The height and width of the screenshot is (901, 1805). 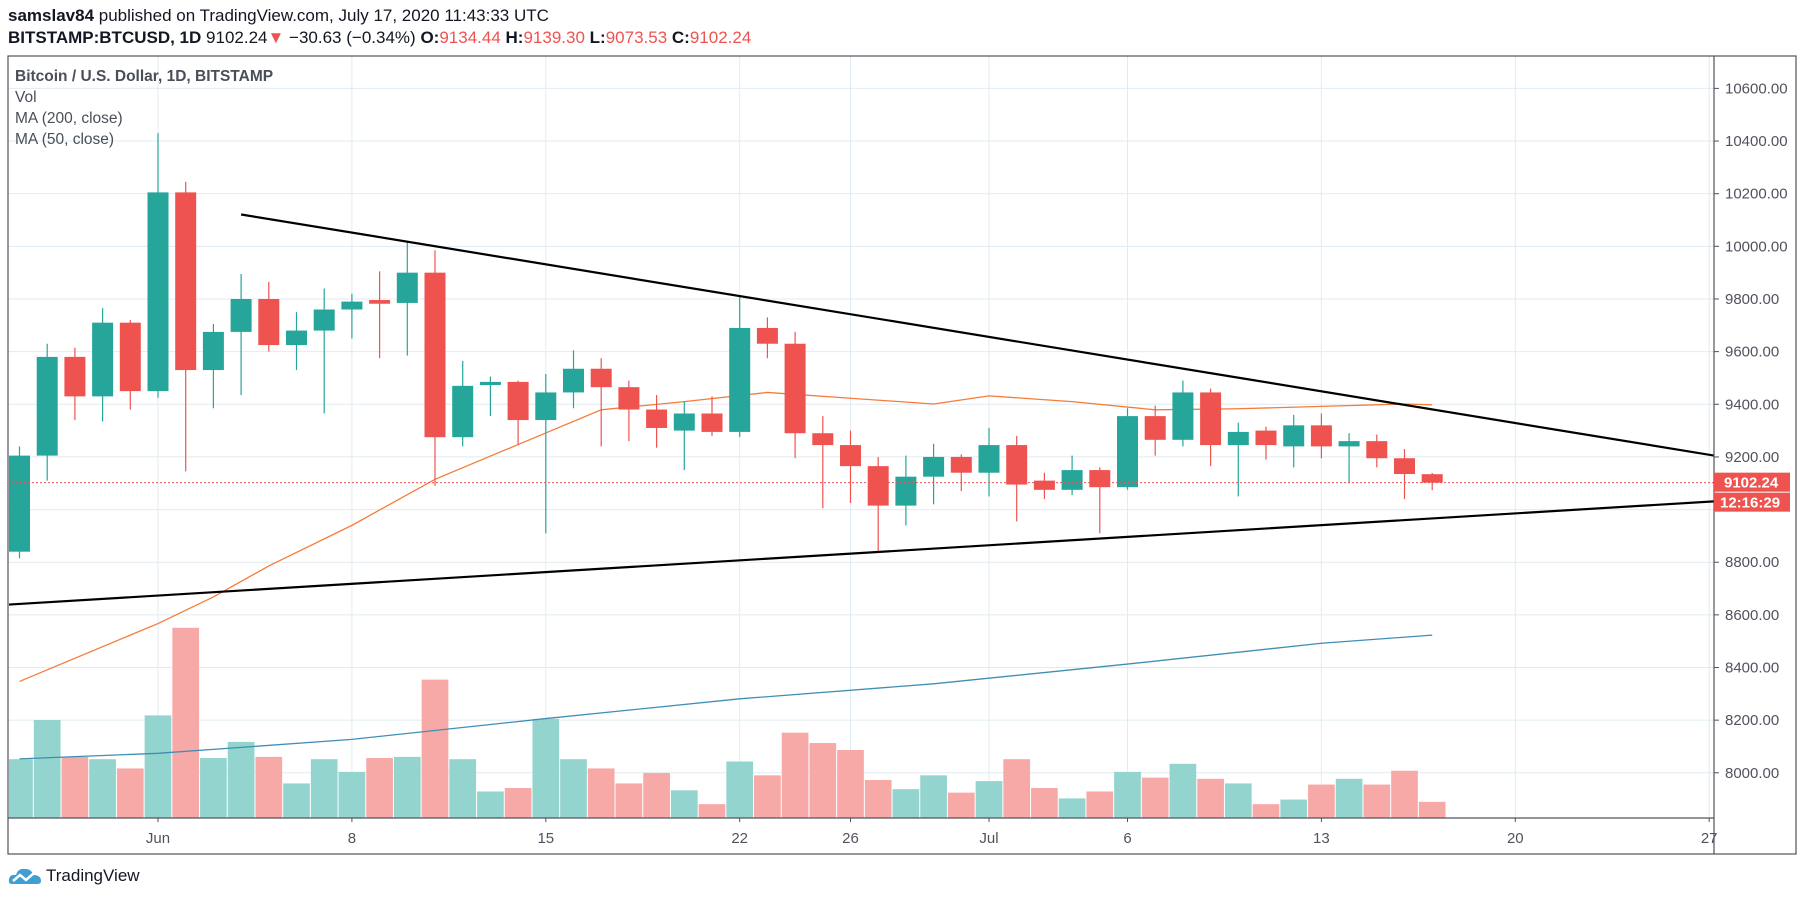 I want to click on logo-text: TradingView, so click(x=93, y=875).